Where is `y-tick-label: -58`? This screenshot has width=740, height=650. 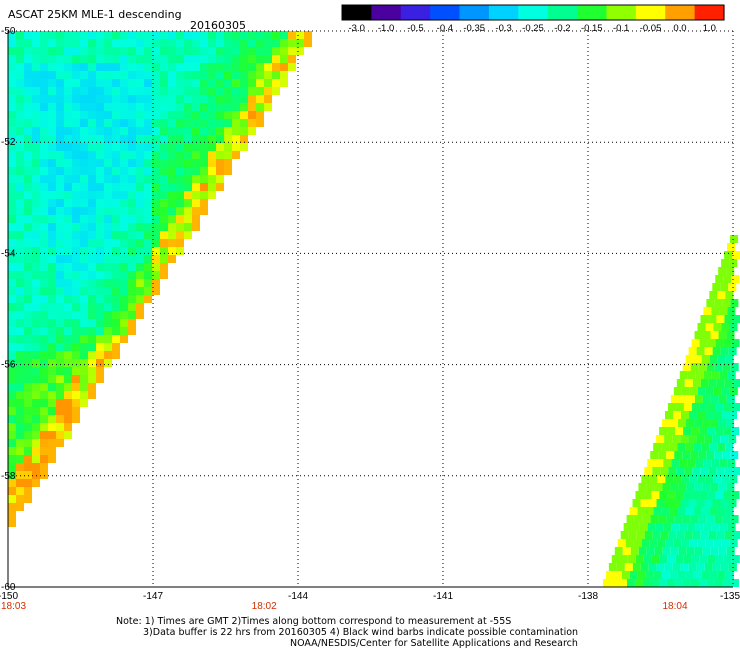 y-tick-label: -58 is located at coordinates (8, 476).